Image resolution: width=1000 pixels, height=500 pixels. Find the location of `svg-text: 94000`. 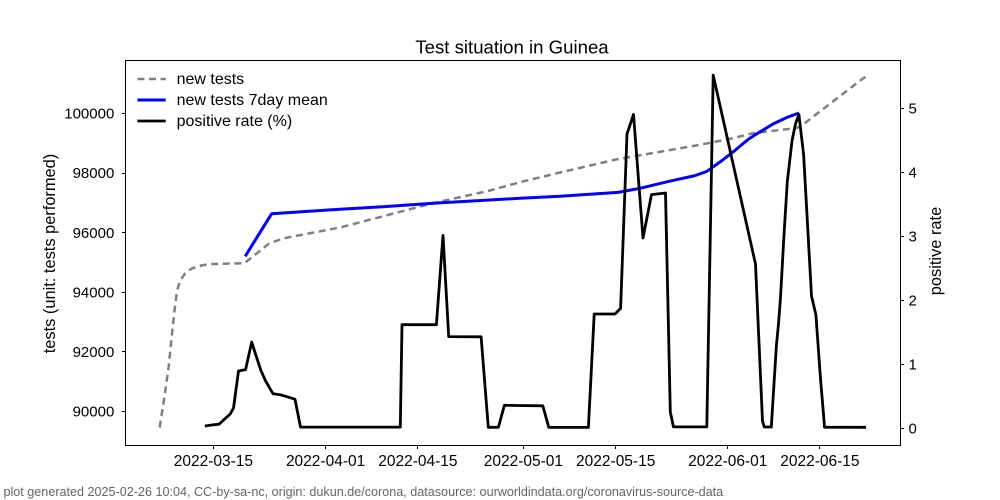

svg-text: 94000 is located at coordinates (94, 292).